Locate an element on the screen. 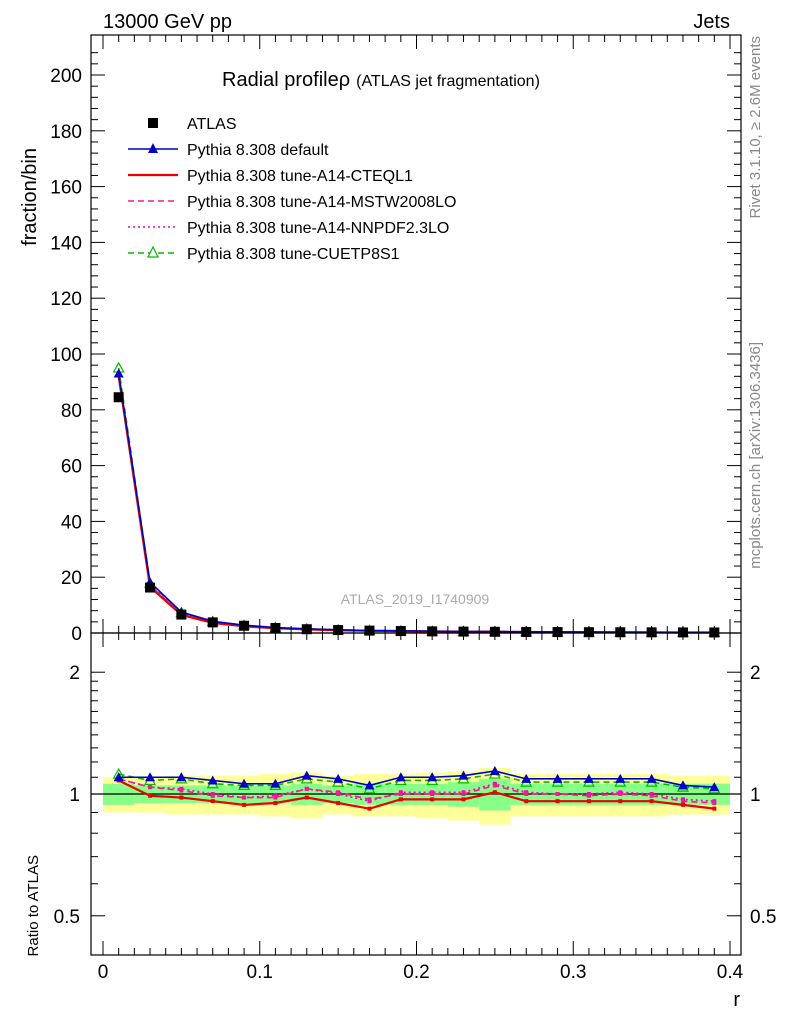 This screenshot has height=1024, width=786. legend-label: Pythia 8.308 tune-CUETP8S1 is located at coordinates (293, 254).